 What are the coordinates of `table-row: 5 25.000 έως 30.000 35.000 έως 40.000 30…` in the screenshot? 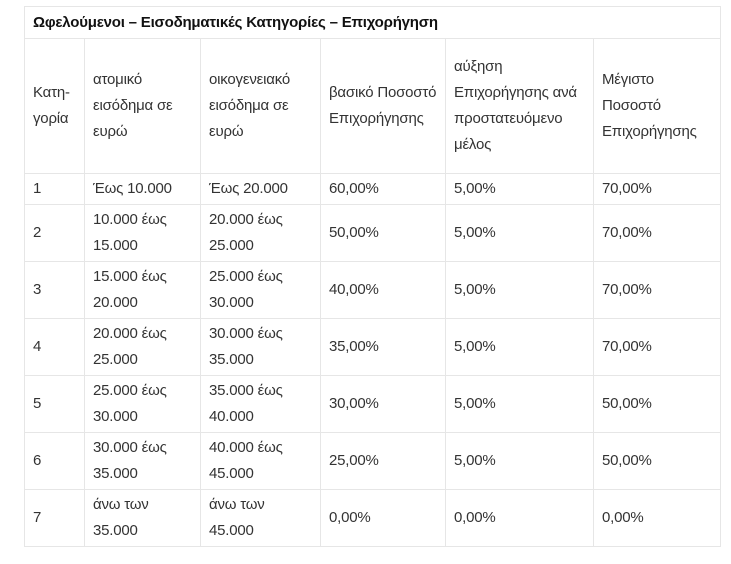 It's located at (373, 404).